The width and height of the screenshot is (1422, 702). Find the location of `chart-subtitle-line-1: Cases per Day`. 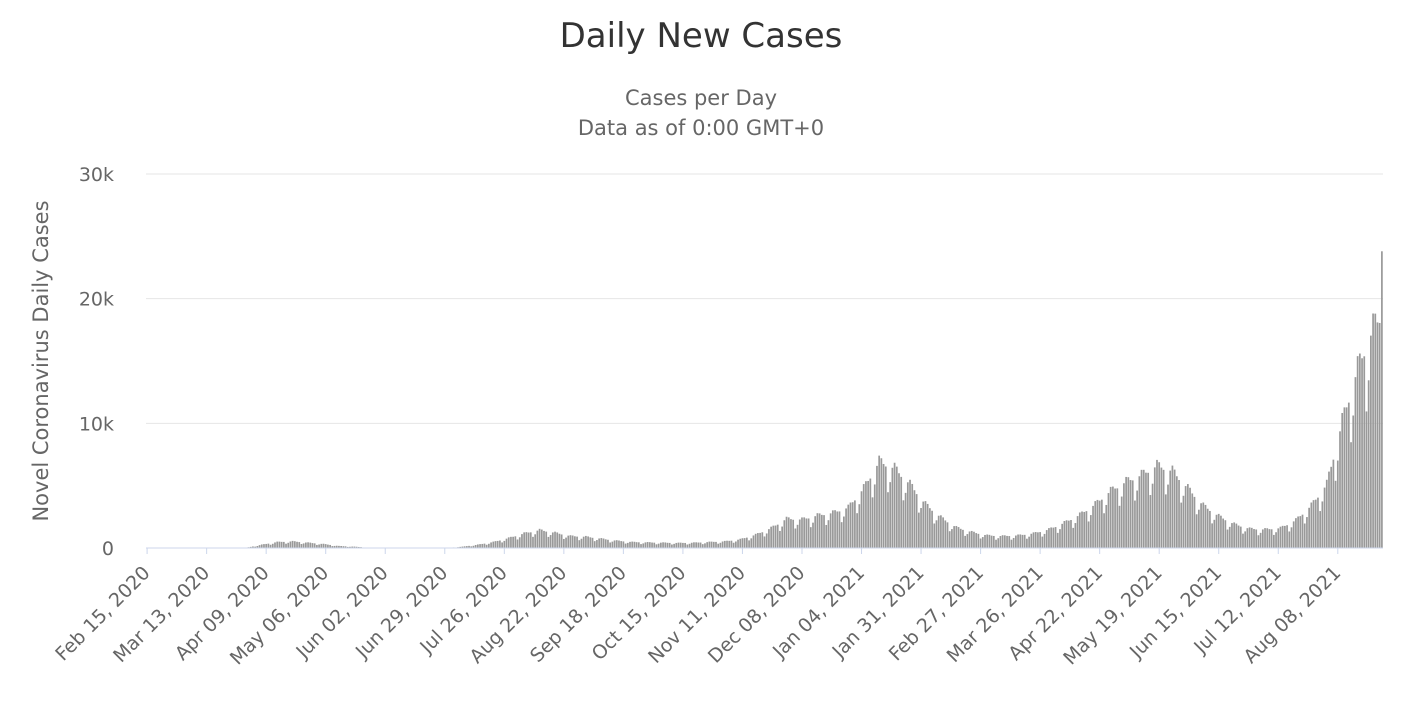

chart-subtitle-line-1: Cases per Day is located at coordinates (701, 98).